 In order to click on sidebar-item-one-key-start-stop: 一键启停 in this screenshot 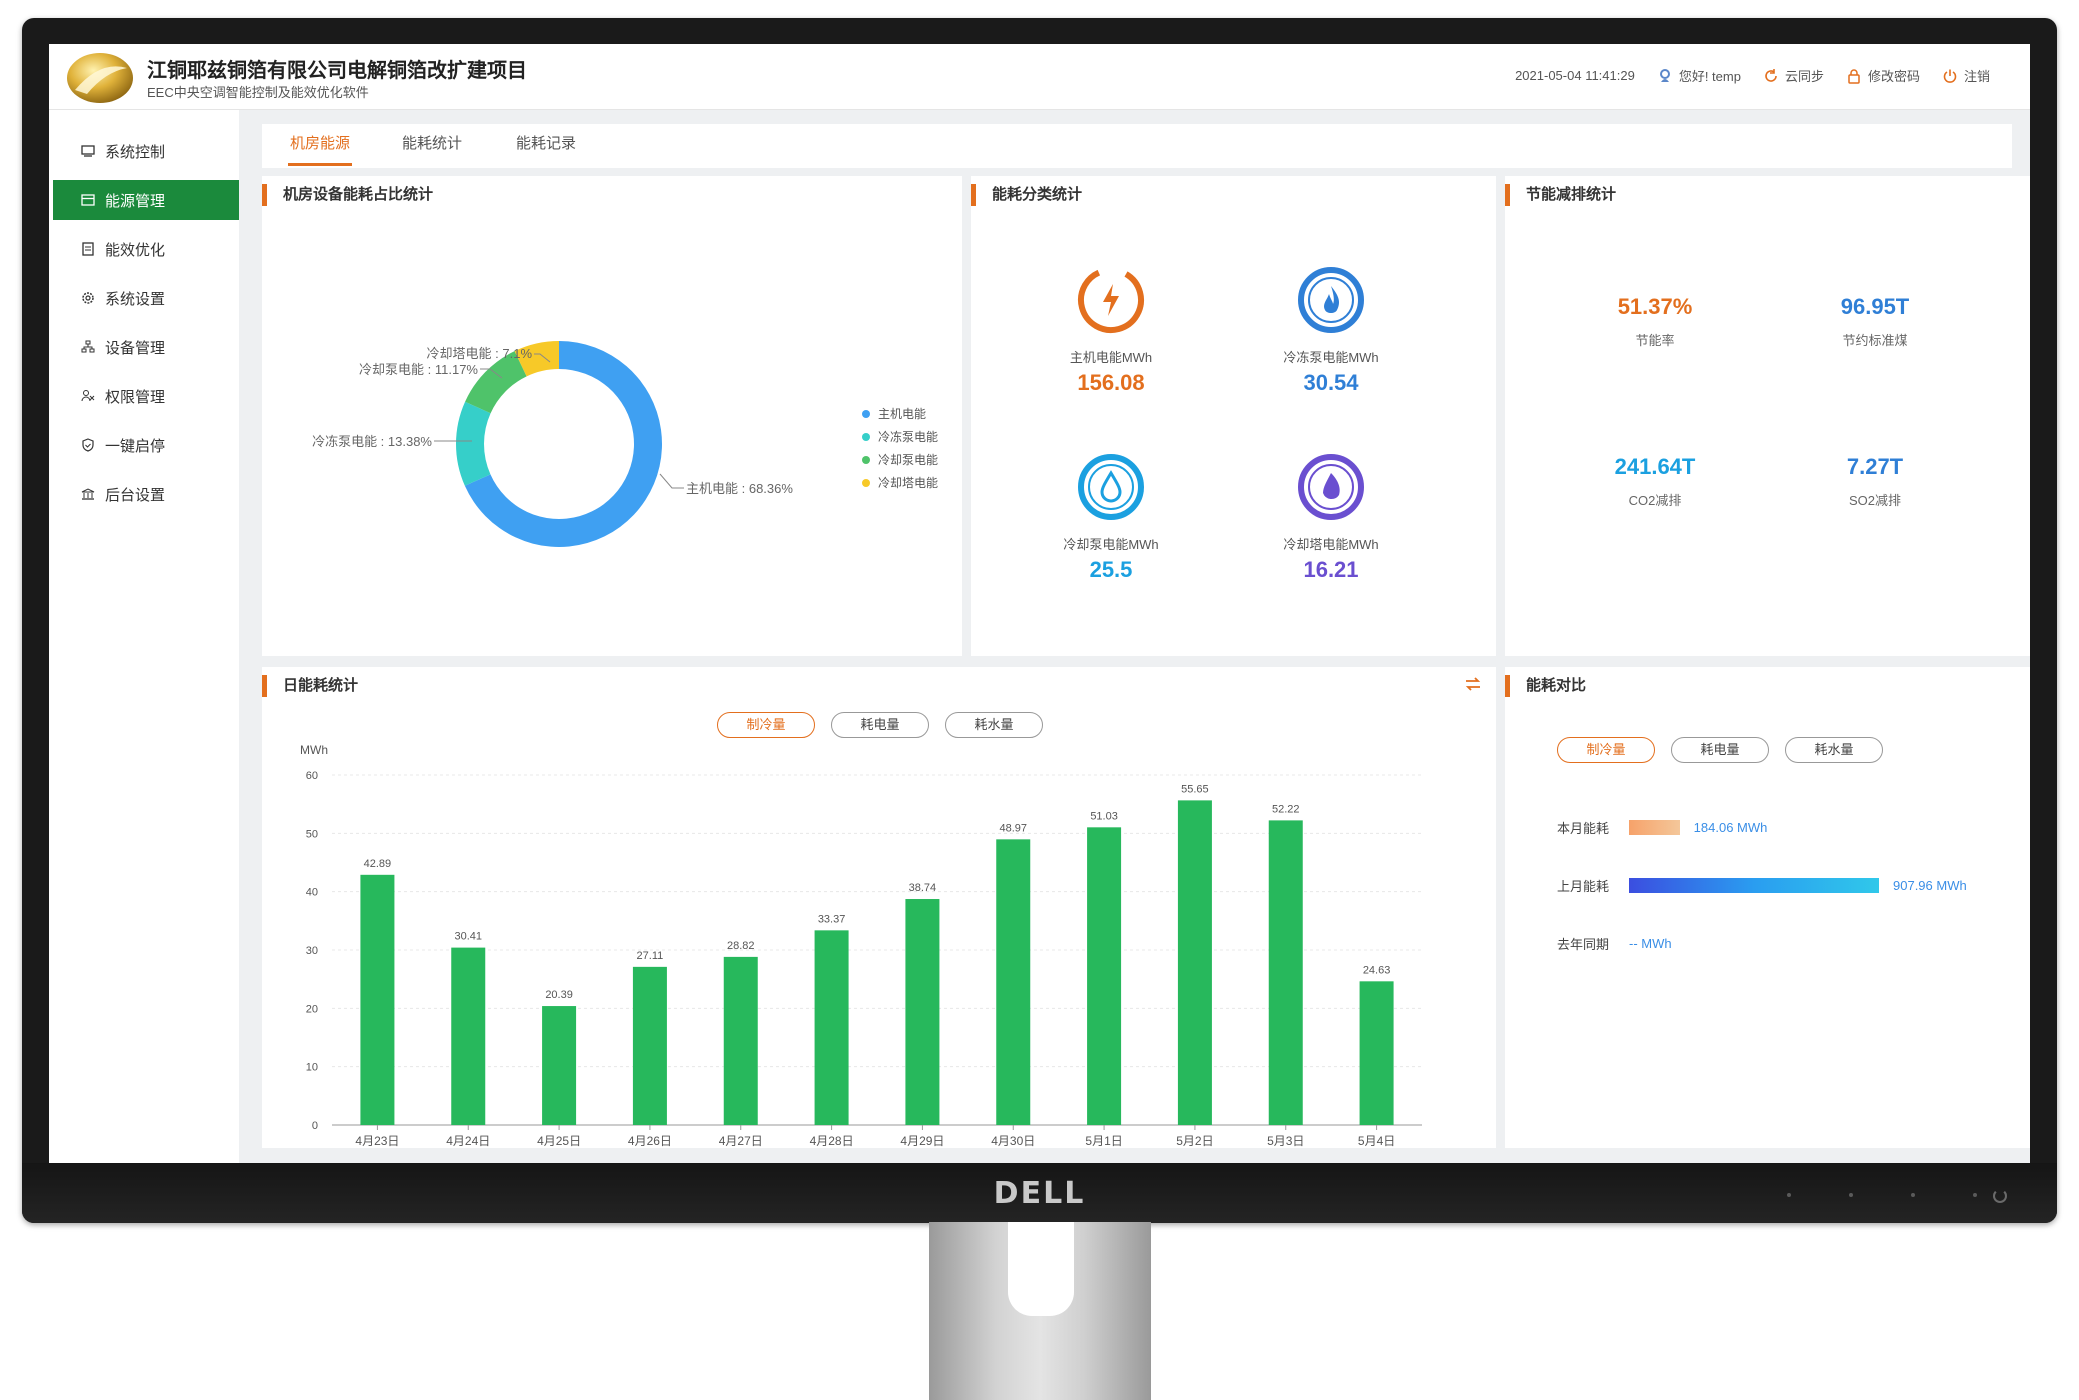, I will do `click(146, 445)`.